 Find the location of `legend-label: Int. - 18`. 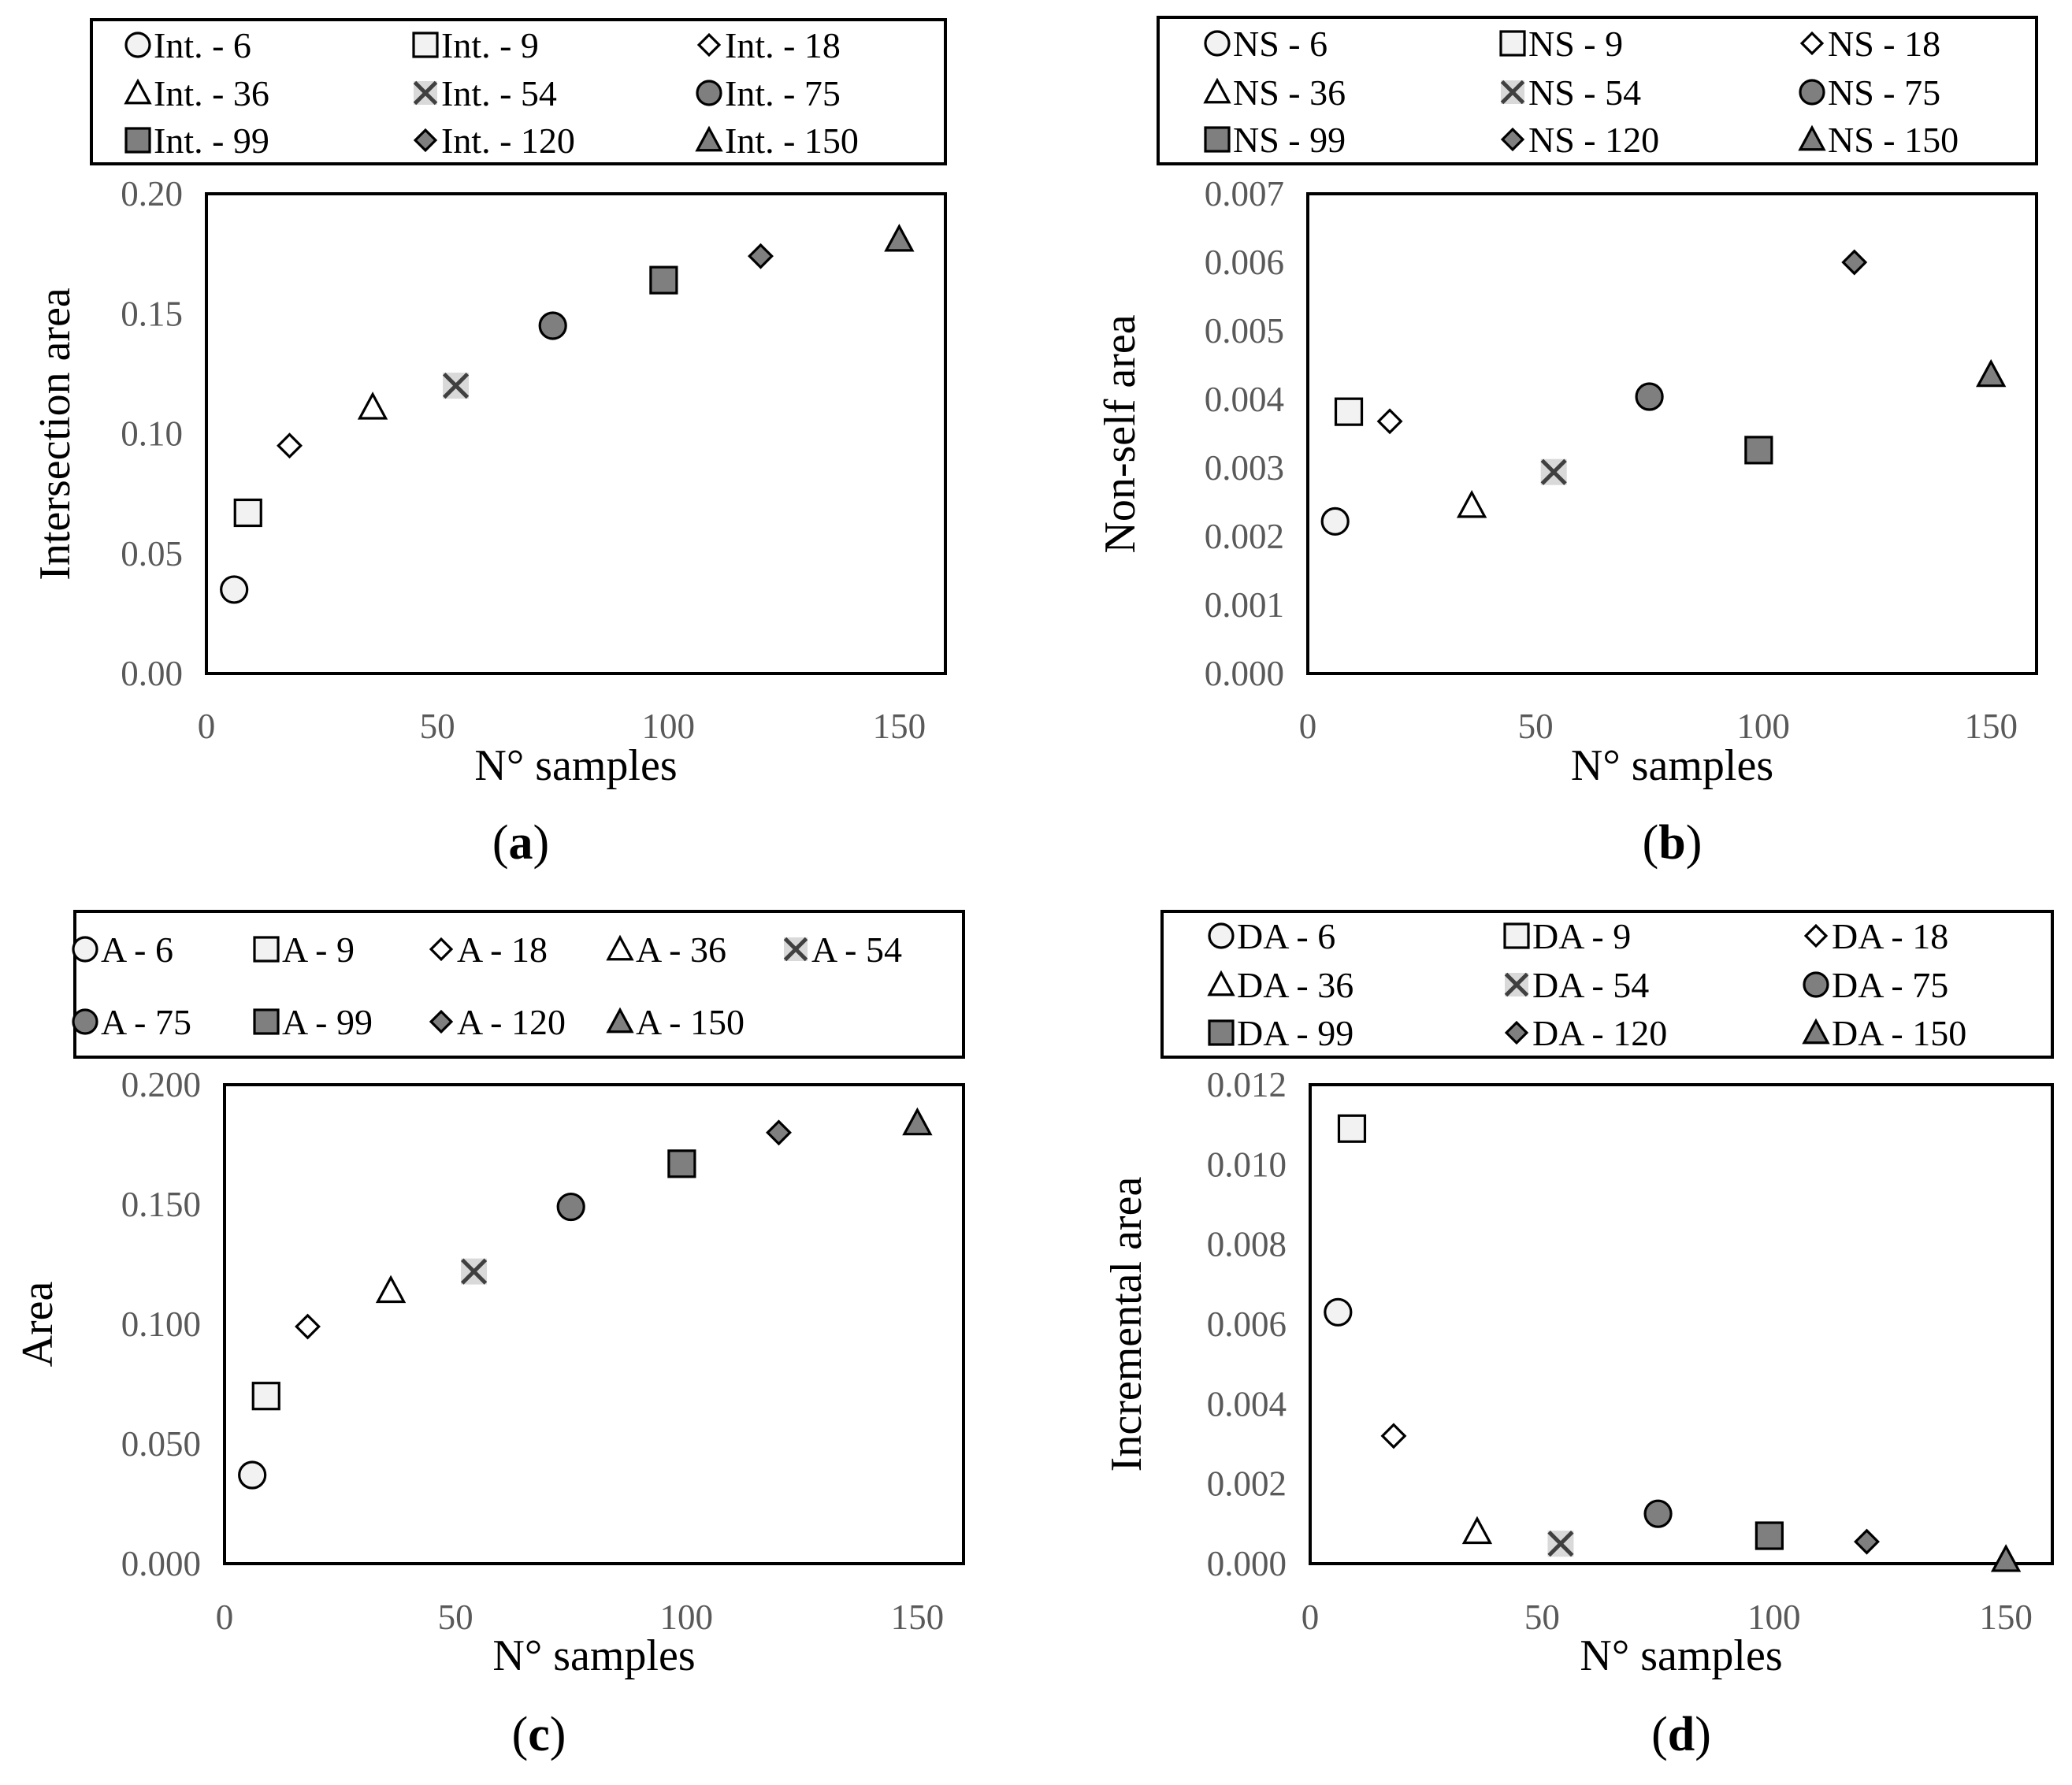

legend-label: Int. - 18 is located at coordinates (783, 45).